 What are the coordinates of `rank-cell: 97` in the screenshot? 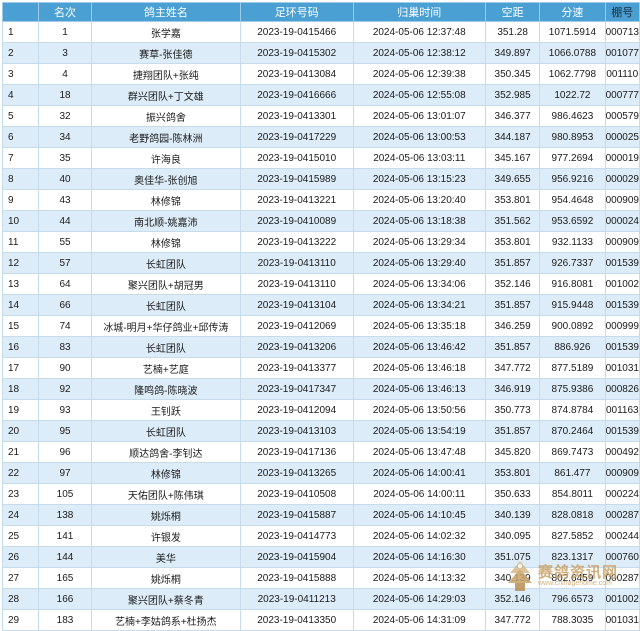 It's located at (65, 473).